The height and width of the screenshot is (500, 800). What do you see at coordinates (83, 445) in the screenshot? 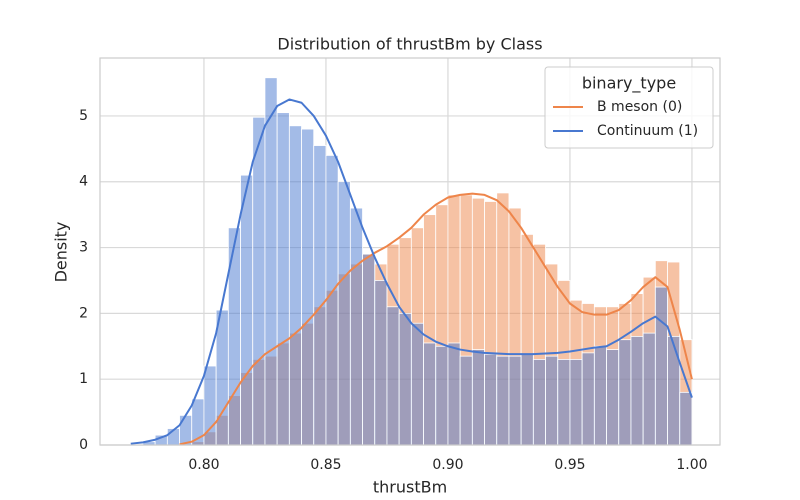
I see `y-tick-label: 0` at bounding box center [83, 445].